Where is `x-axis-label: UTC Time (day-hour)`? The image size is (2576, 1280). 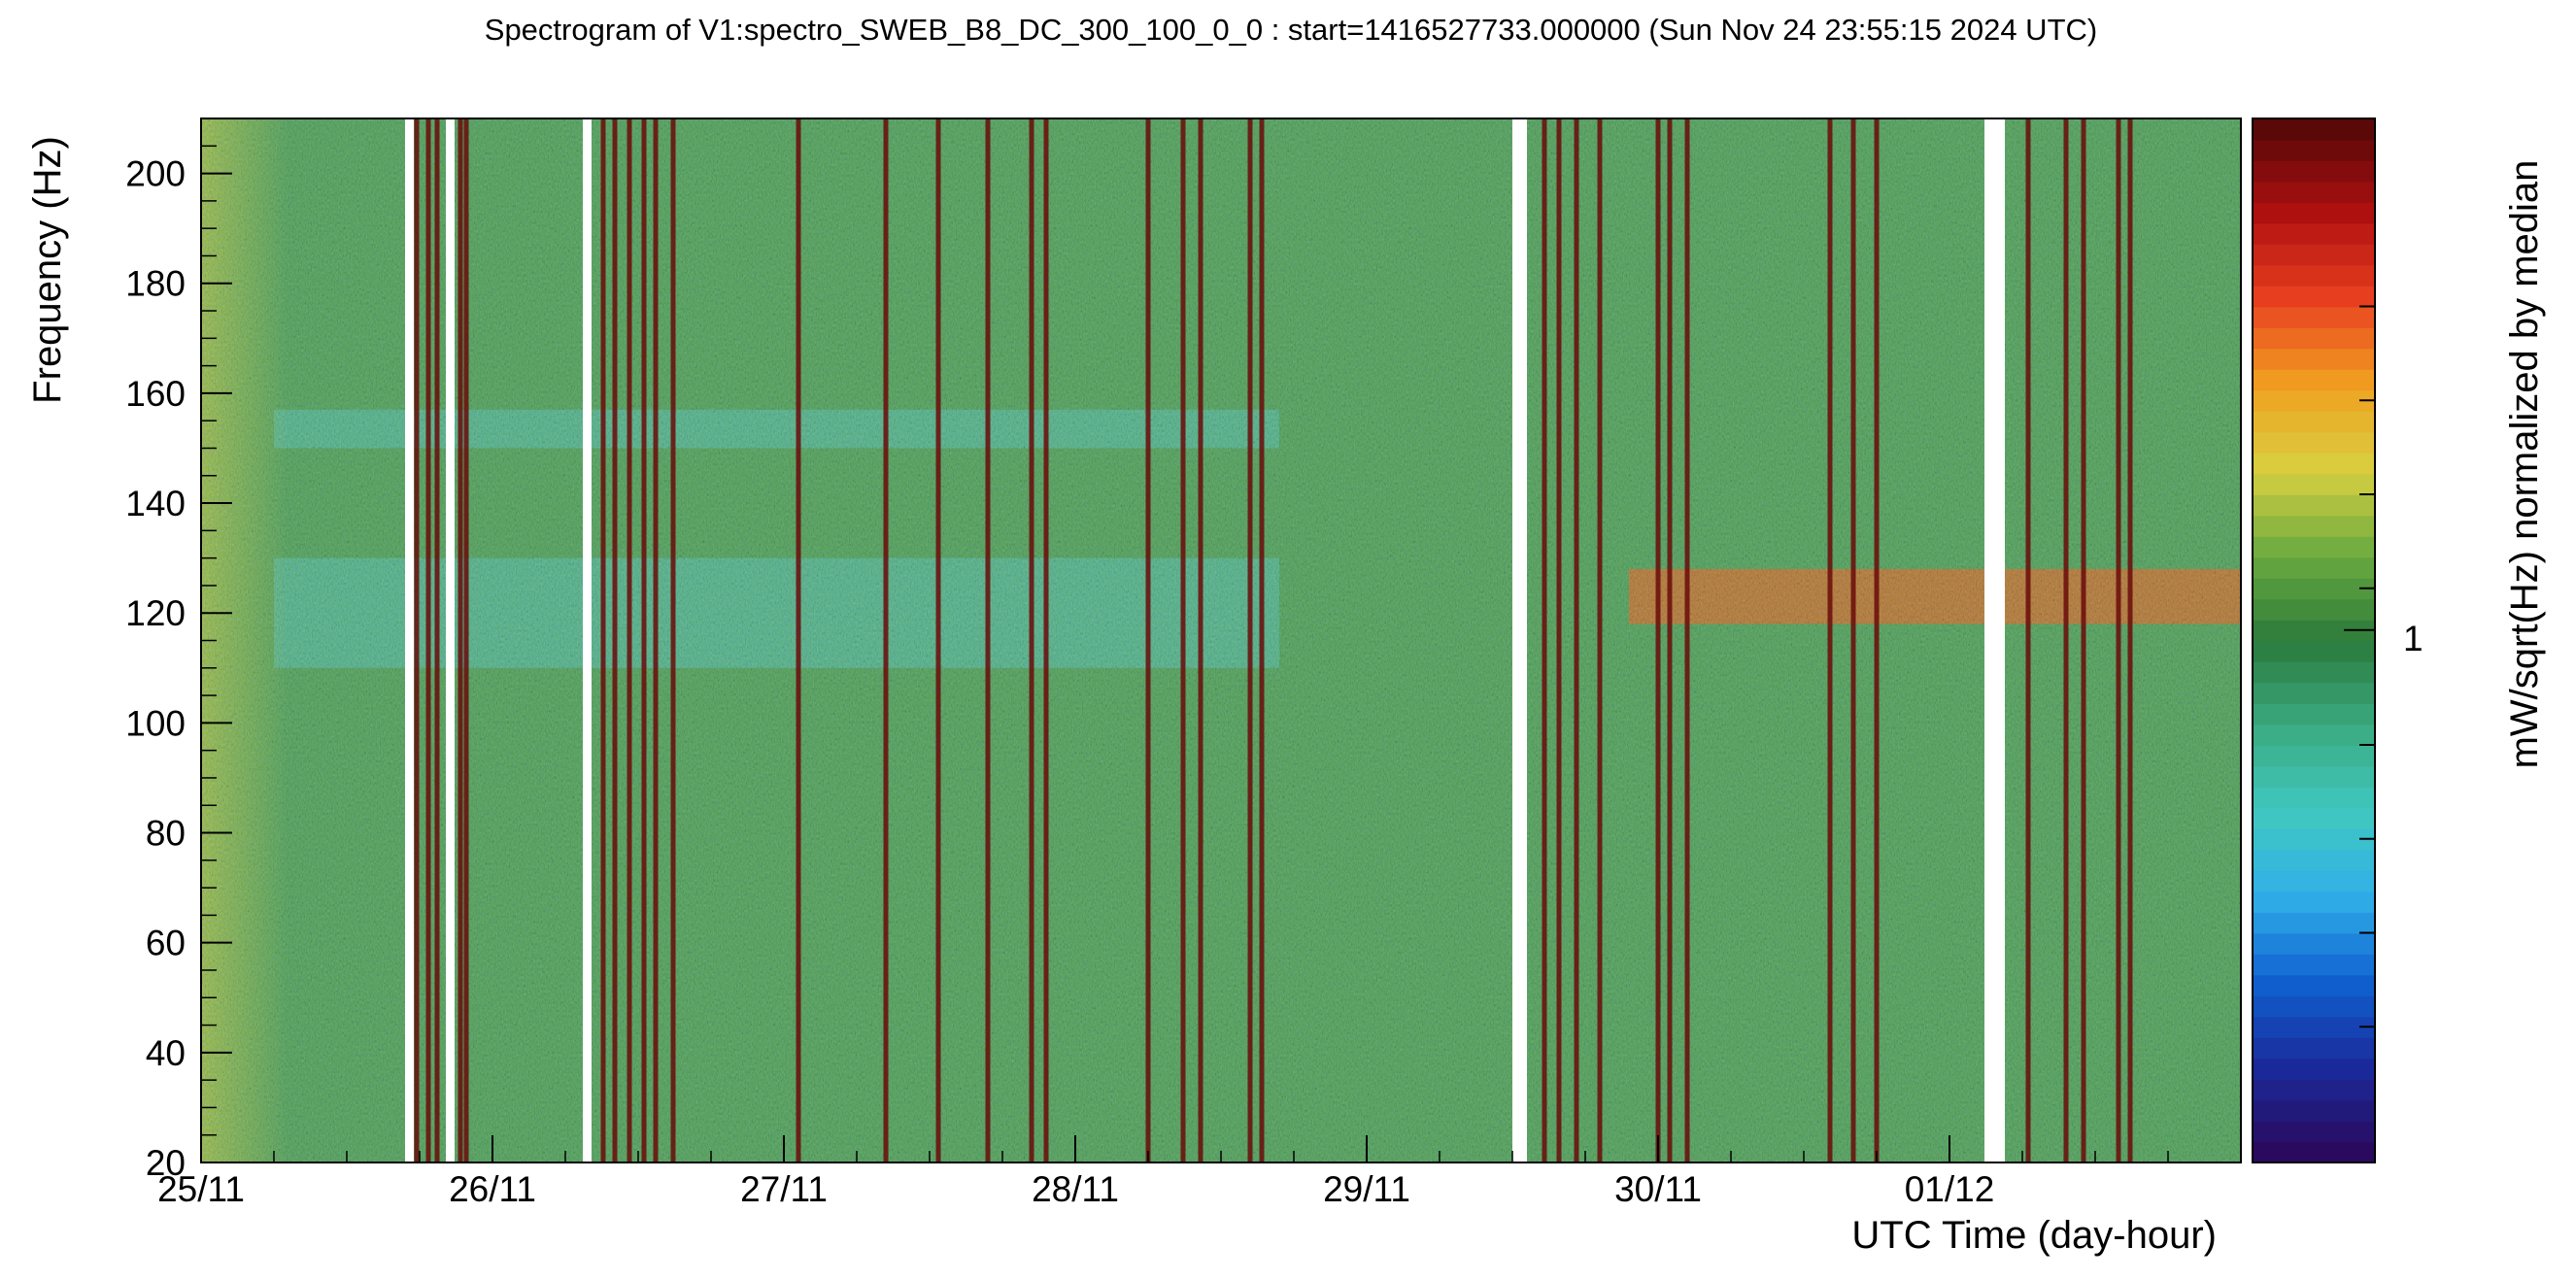 x-axis-label: UTC Time (day-hour) is located at coordinates (2034, 1236).